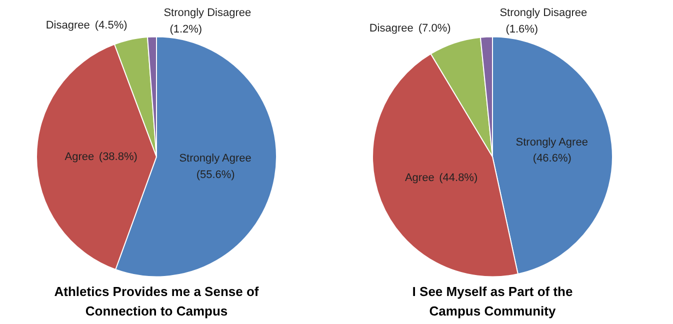 Image resolution: width=673 pixels, height=324 pixels. I want to click on text: Athletics Provides me a Sense of Connection to Campus, so click(157, 301).